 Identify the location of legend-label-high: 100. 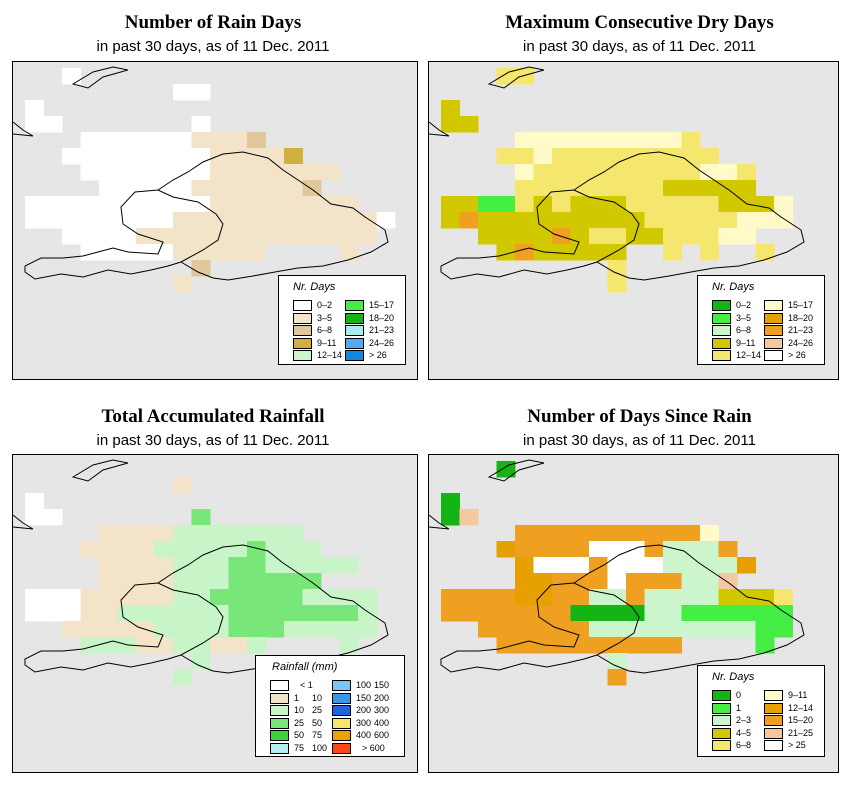
(320, 747).